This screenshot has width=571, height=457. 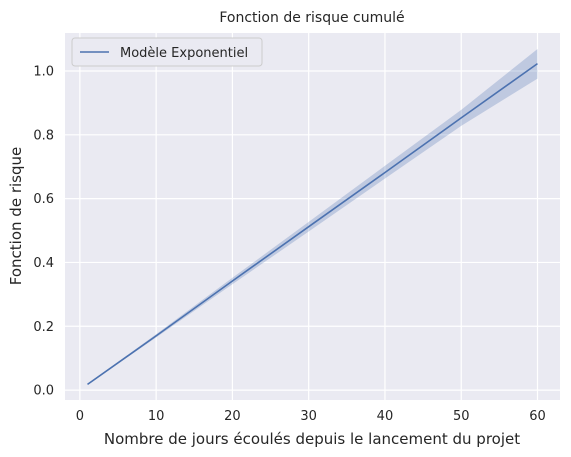 I want to click on y-tick-label: 0.0, so click(x=43, y=391).